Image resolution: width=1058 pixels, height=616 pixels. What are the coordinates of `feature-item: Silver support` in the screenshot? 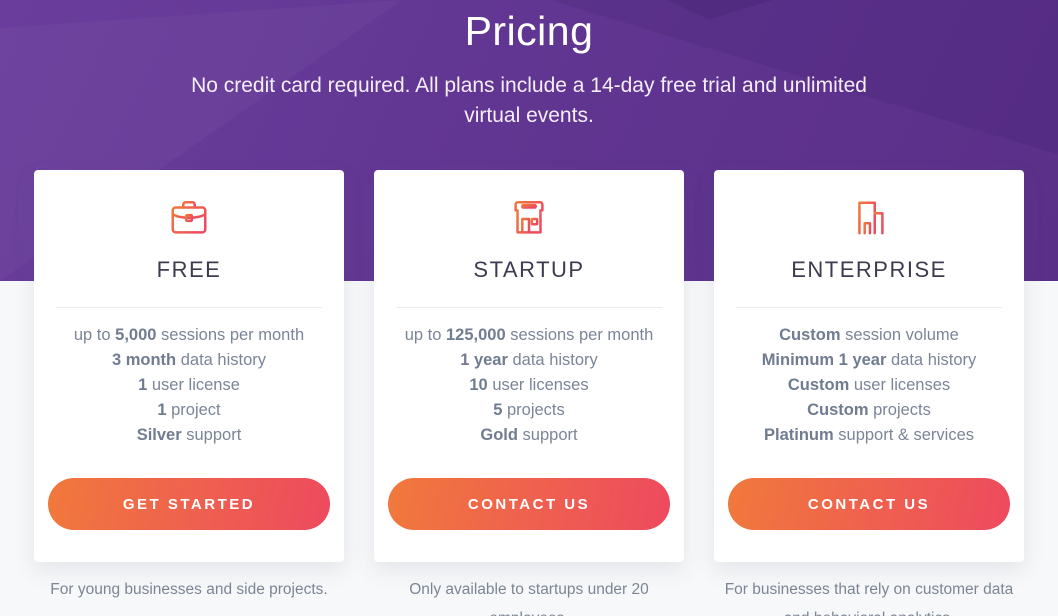 It's located at (189, 435).